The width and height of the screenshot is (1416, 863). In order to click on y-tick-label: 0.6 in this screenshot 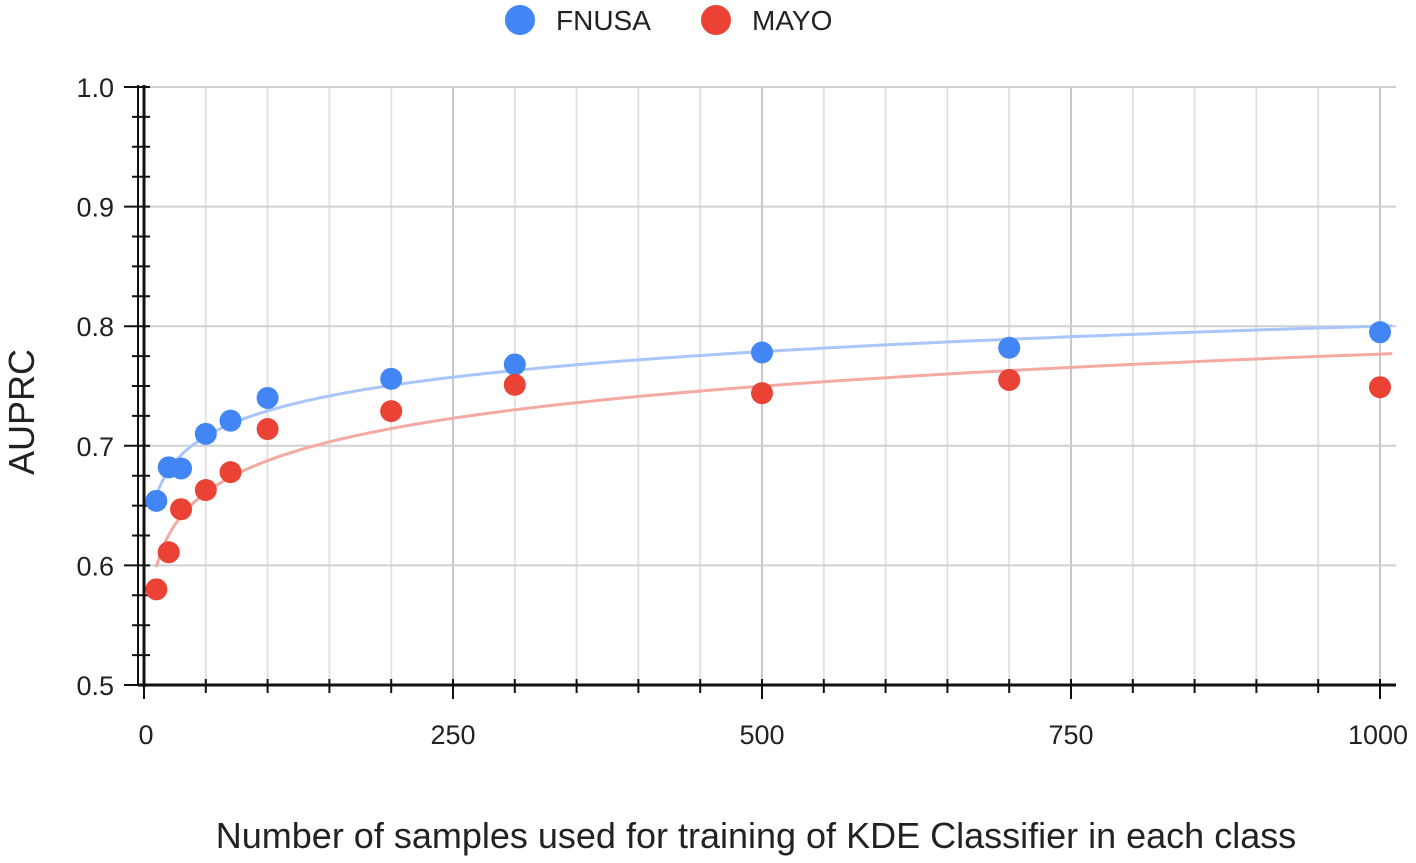, I will do `click(95, 566)`.